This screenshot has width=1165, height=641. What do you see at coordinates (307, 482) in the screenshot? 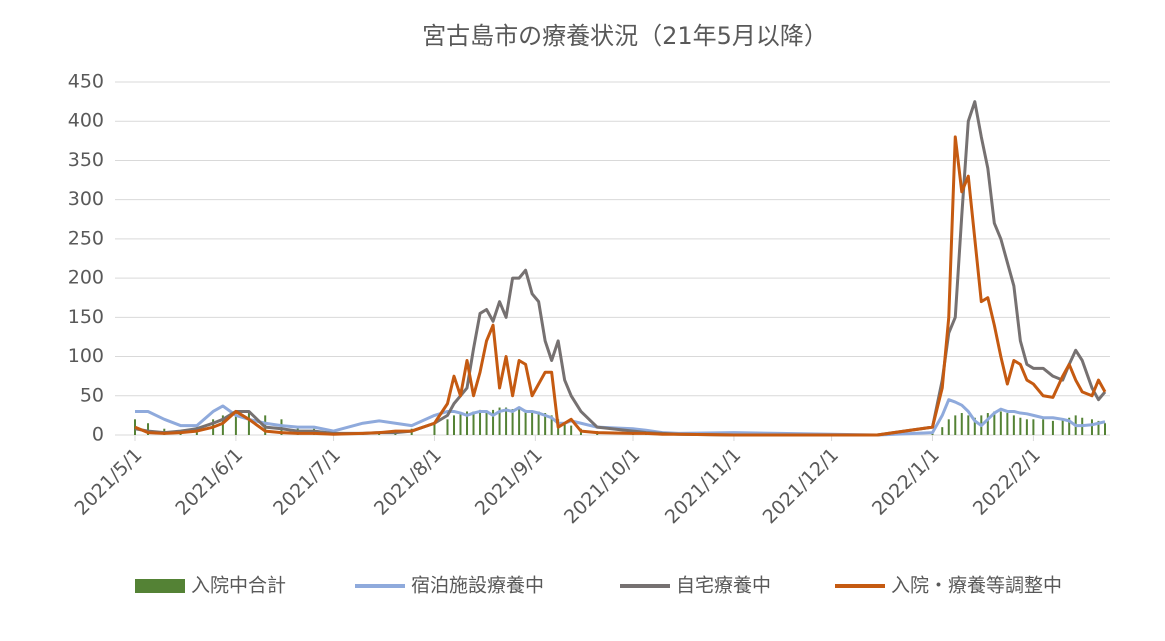
I see `x-tick-label: 2021/7/1` at bounding box center [307, 482].